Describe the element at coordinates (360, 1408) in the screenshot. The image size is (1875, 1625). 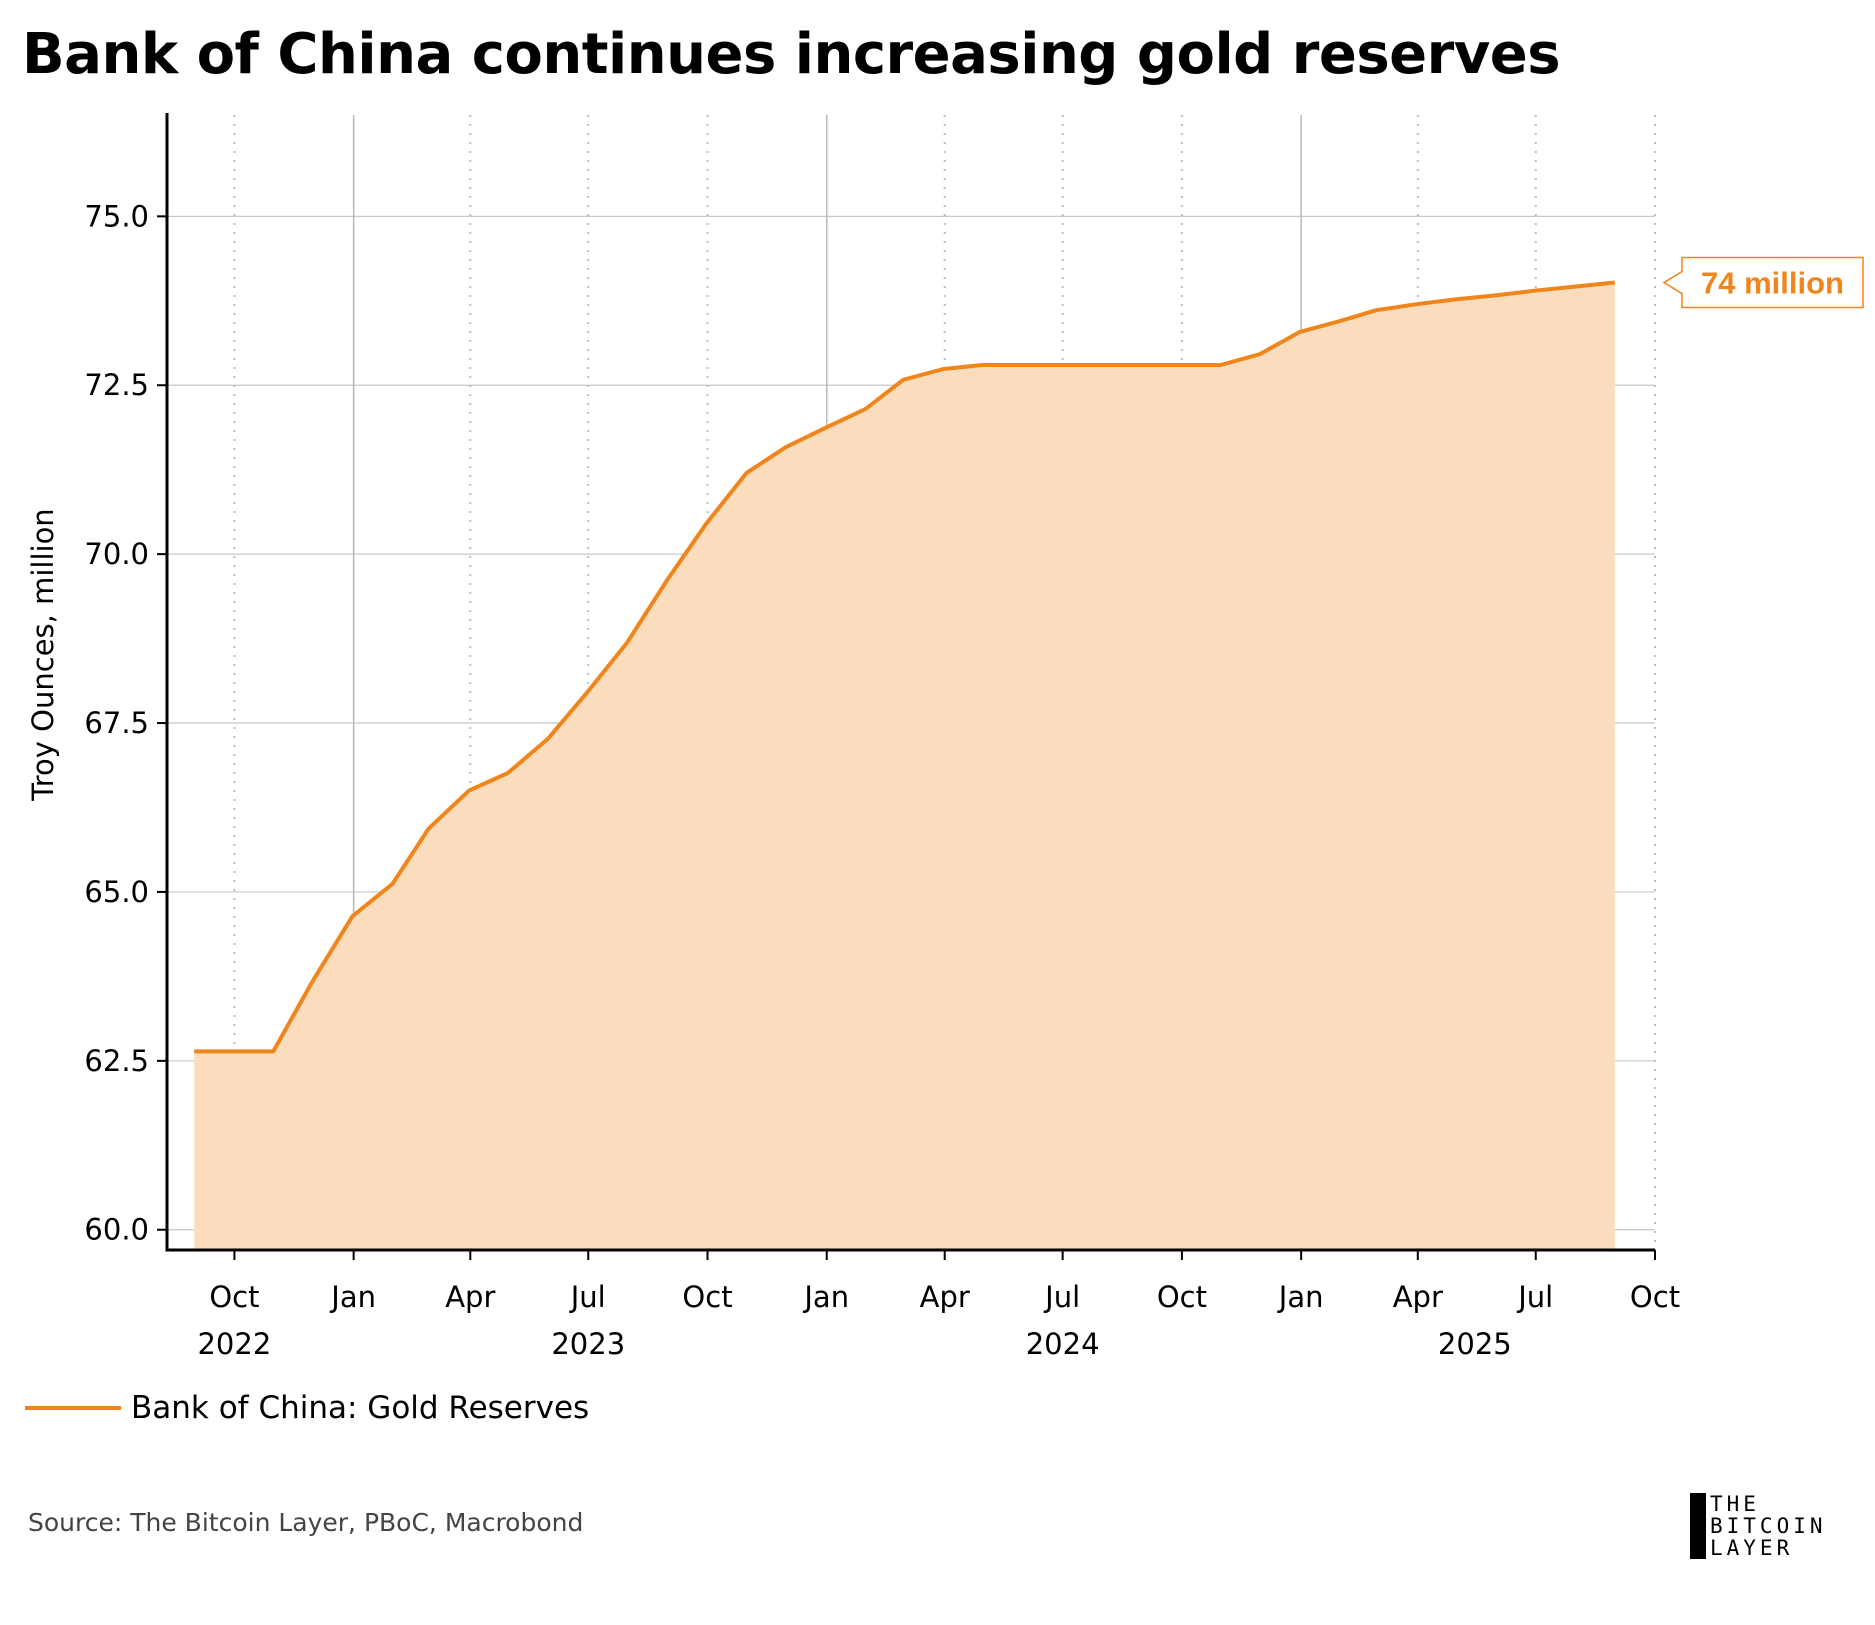
I see `legend-label: Bank of China: Gold Reserves` at that location.